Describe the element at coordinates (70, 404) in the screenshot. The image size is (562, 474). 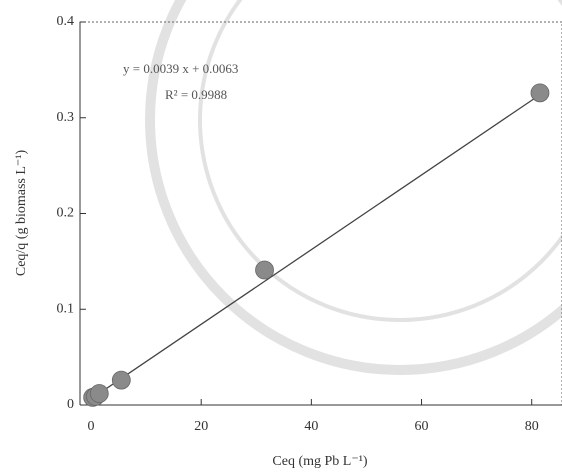
I see `y-tick-label: 0` at that location.